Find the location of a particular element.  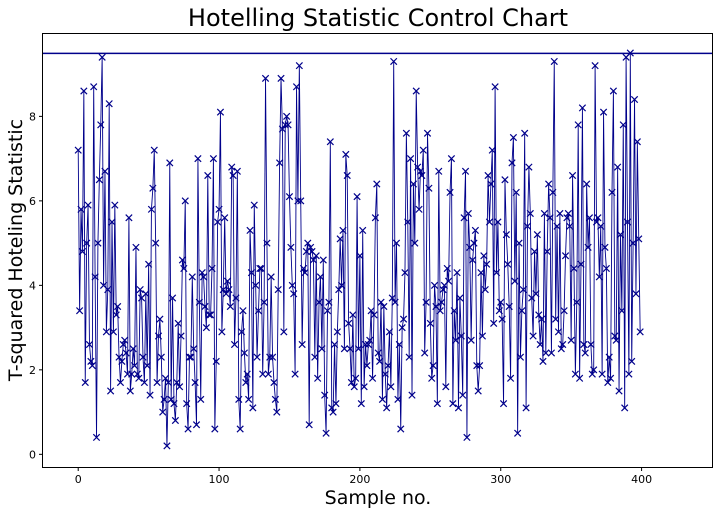

x-tick-label: 200 is located at coordinates (359, 479).